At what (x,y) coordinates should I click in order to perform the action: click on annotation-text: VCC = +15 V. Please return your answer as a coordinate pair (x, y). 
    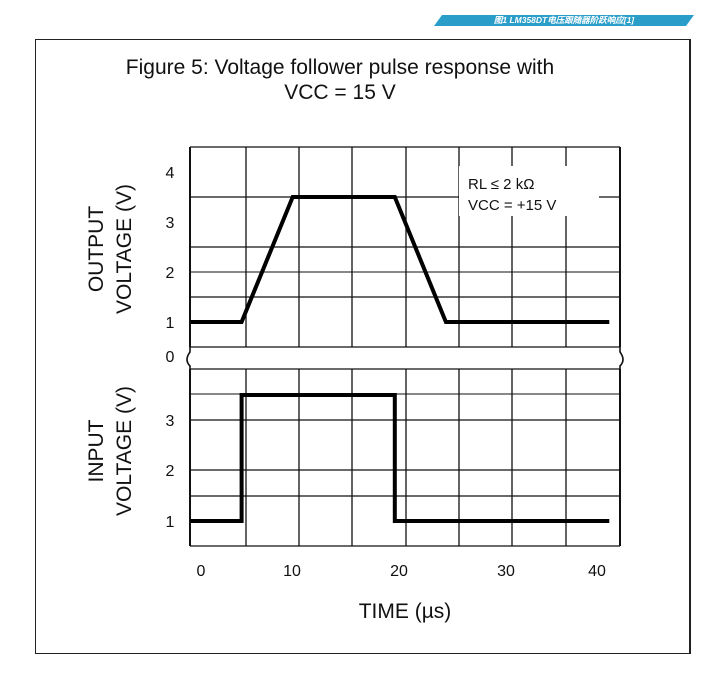
    Looking at the image, I should click on (512, 205).